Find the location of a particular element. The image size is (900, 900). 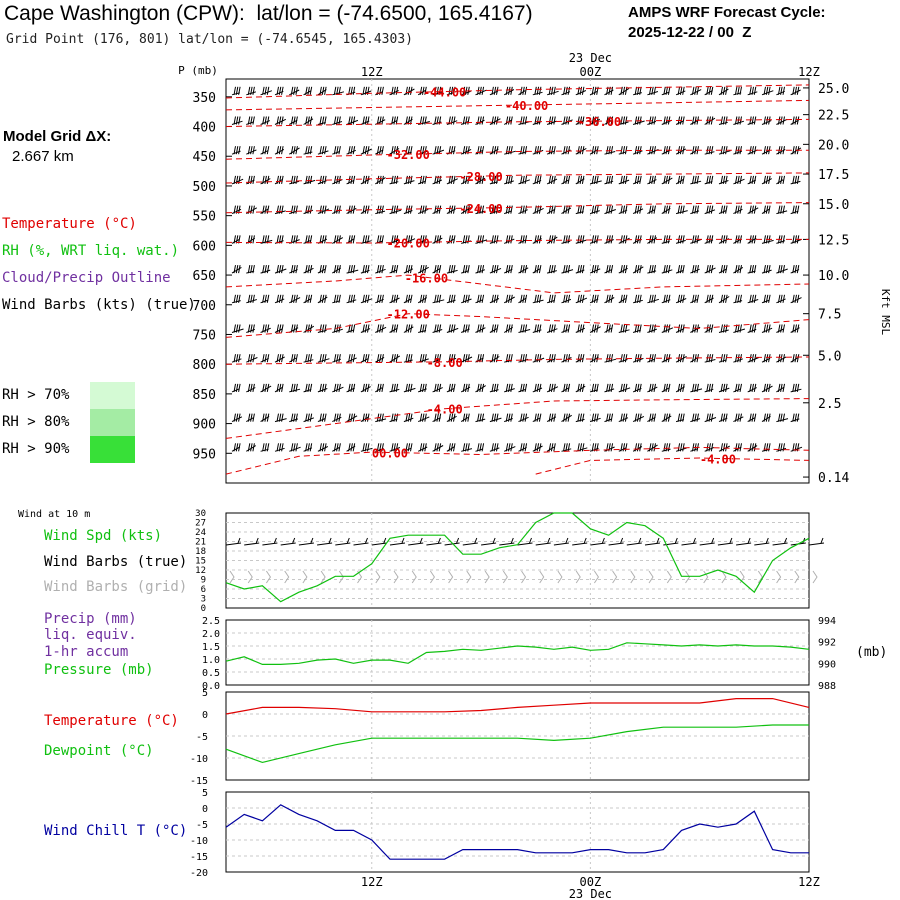

grid-wind-barb is located at coordinates (524, 577).